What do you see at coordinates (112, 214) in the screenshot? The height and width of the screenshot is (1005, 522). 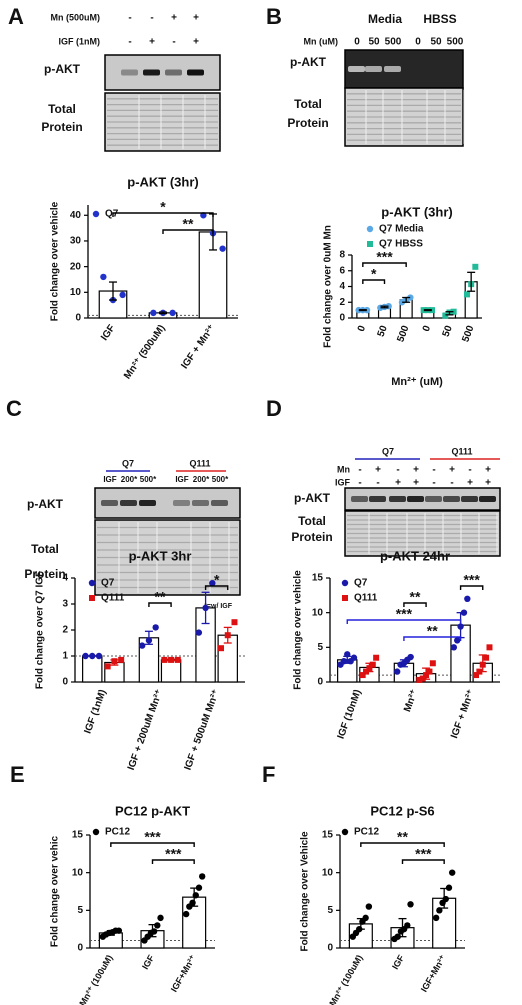 I see `legend-label: Q7` at bounding box center [112, 214].